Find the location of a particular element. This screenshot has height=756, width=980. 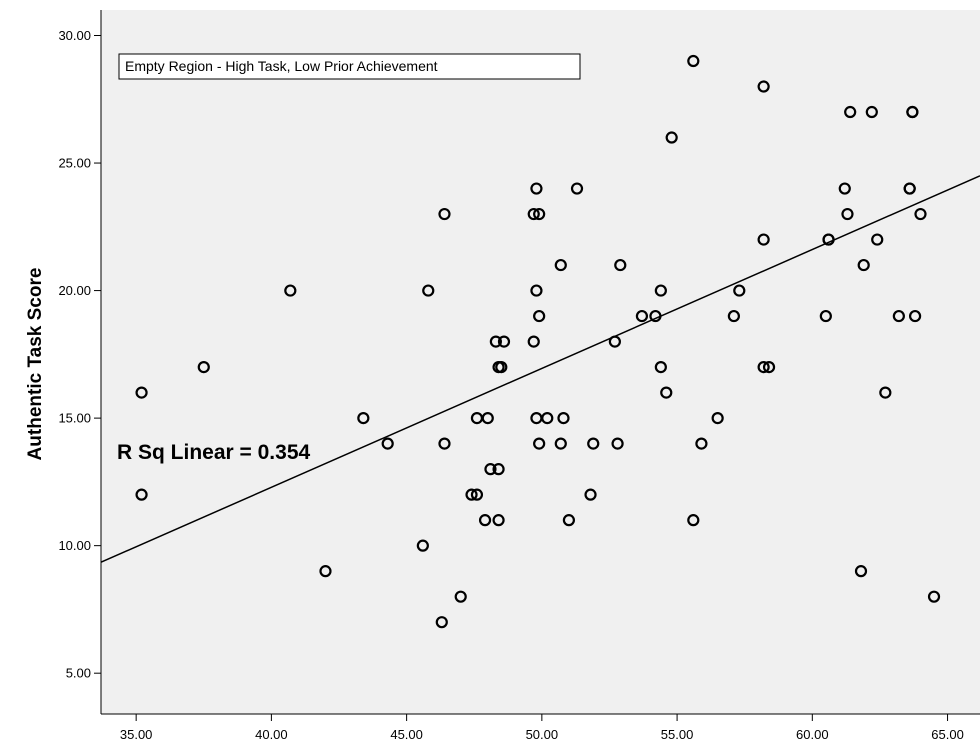

x-tick-label: 55.00 is located at coordinates (677, 734).